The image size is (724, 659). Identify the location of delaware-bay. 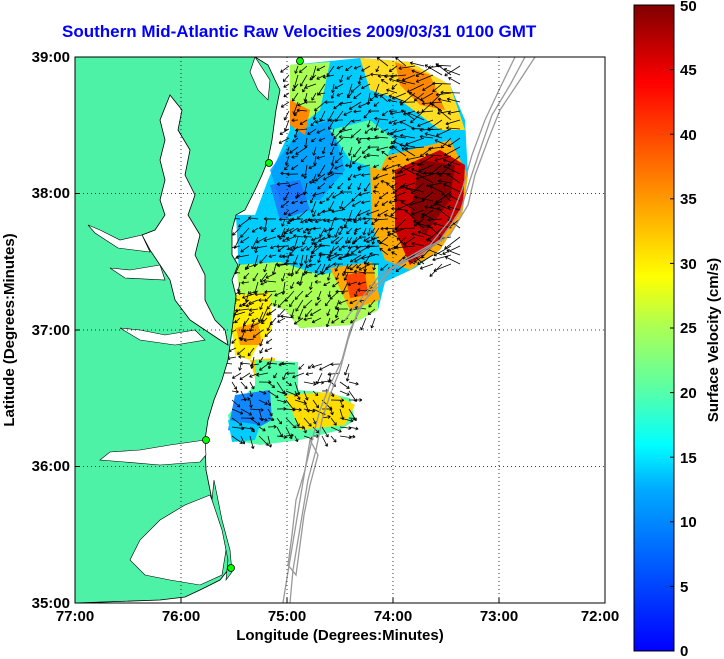
(260, 79).